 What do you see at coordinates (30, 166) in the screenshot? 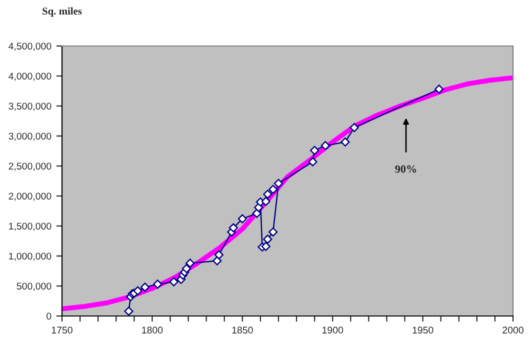
I see `y-tick-label: 2,500,000` at bounding box center [30, 166].